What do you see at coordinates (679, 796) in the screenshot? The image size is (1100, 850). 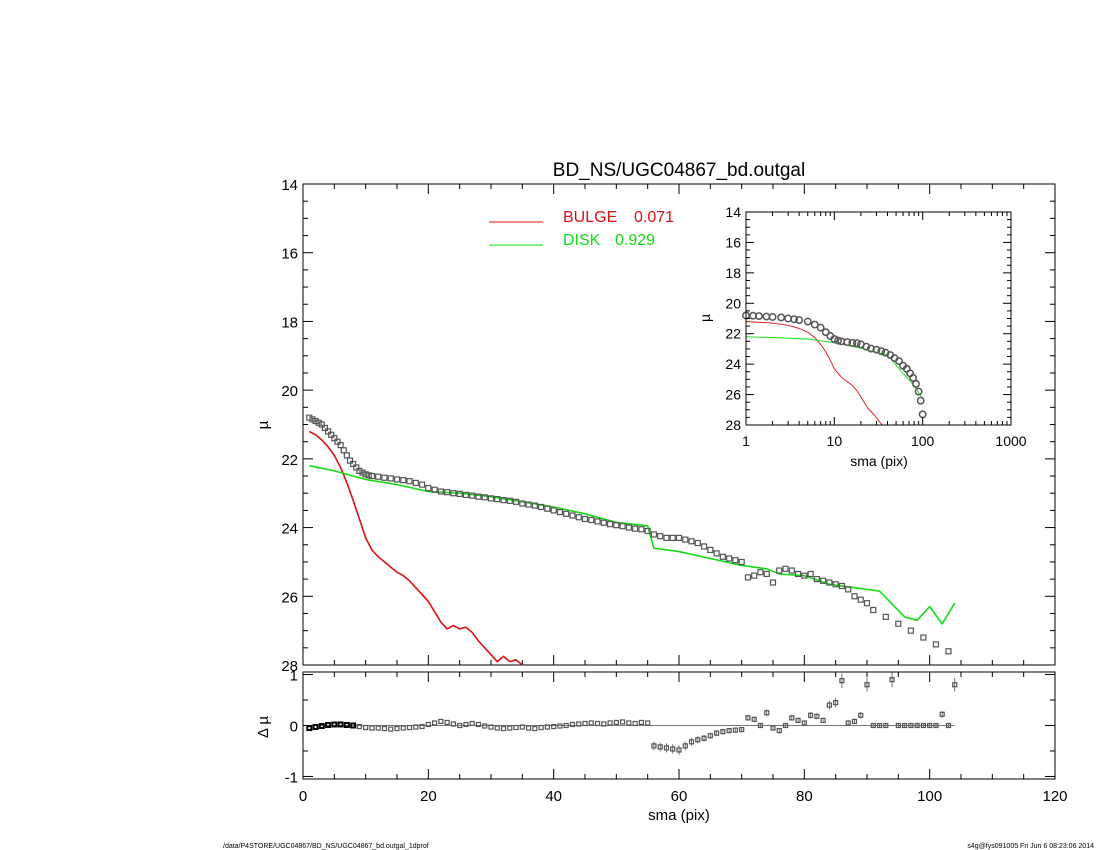 I see `x-tick-label: 60` at bounding box center [679, 796].